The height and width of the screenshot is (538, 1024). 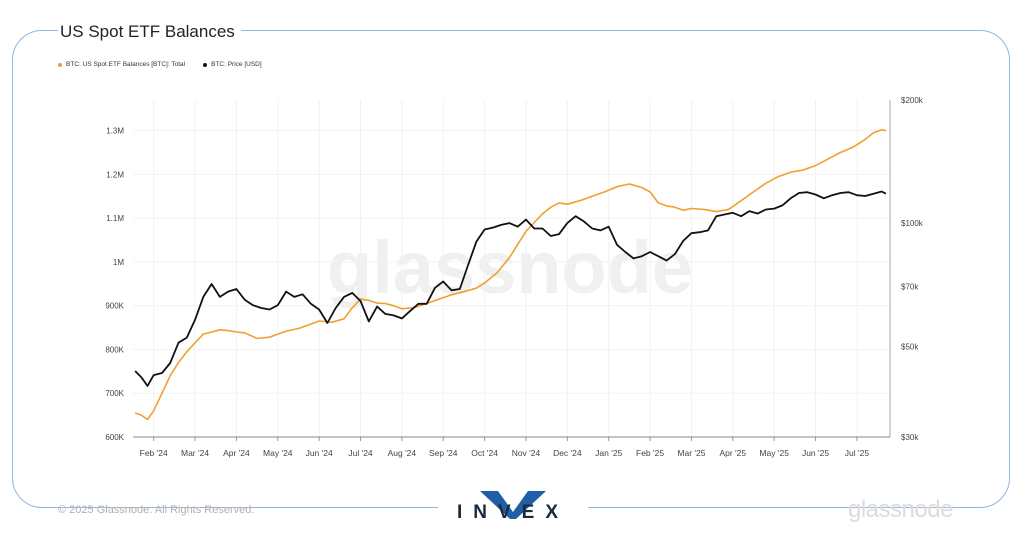 I want to click on y-tick-label-left: 1.3M, so click(x=115, y=131).